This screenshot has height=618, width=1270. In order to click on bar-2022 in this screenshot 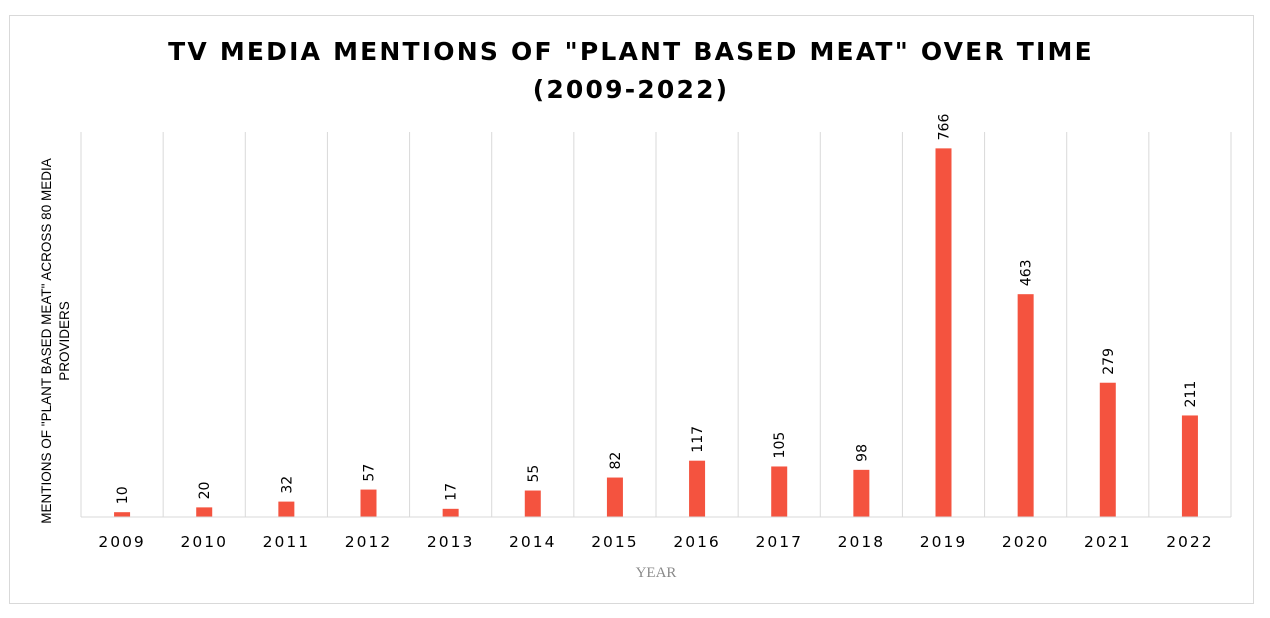, I will do `click(1189, 466)`.